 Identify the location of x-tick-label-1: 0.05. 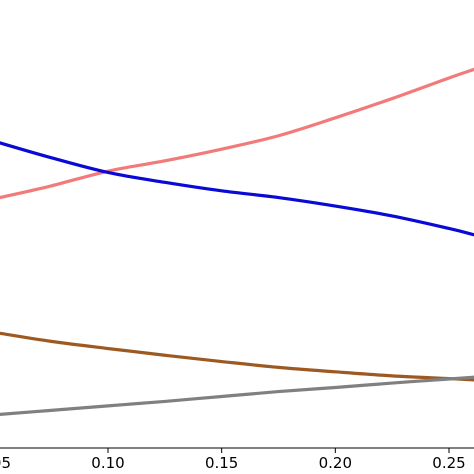
(5, 463).